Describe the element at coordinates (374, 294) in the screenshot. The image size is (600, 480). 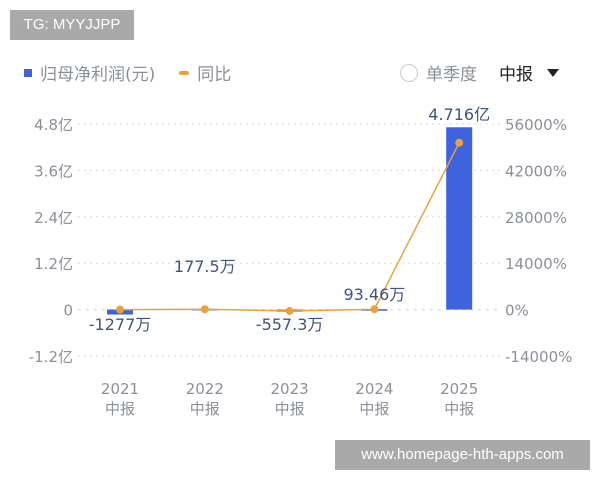
I see `bar-data-label: 93.46万` at that location.